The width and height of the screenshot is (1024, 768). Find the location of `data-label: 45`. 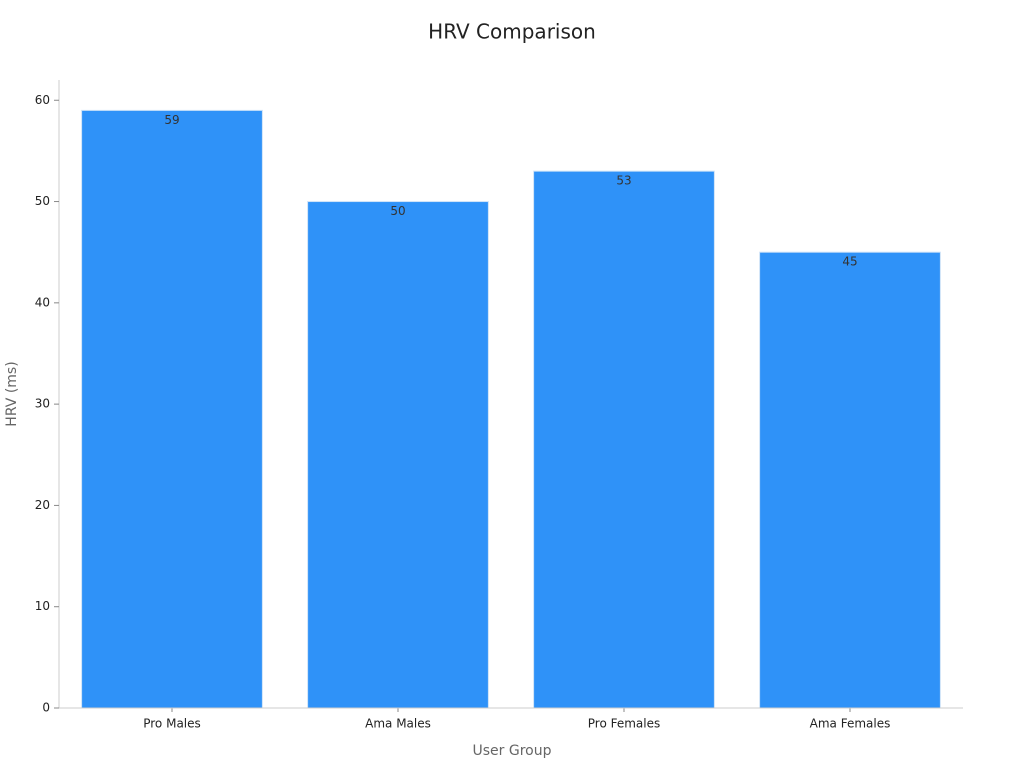

data-label: 45 is located at coordinates (849, 262).